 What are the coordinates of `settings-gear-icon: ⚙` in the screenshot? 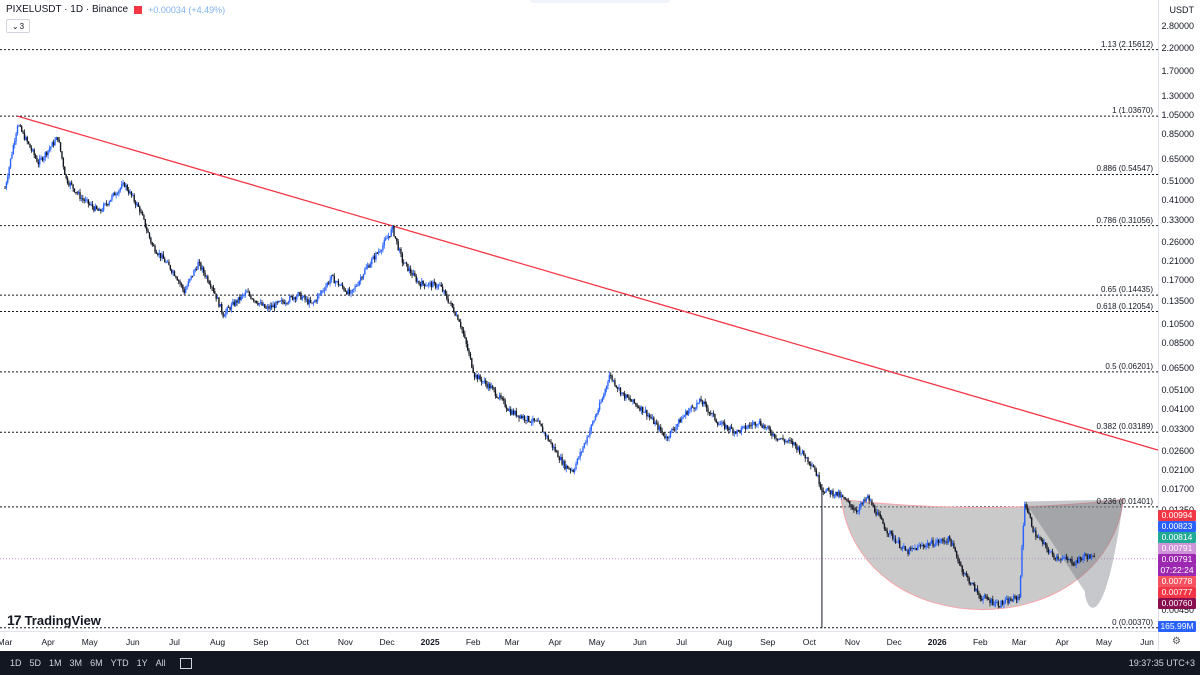 It's located at (1176, 641).